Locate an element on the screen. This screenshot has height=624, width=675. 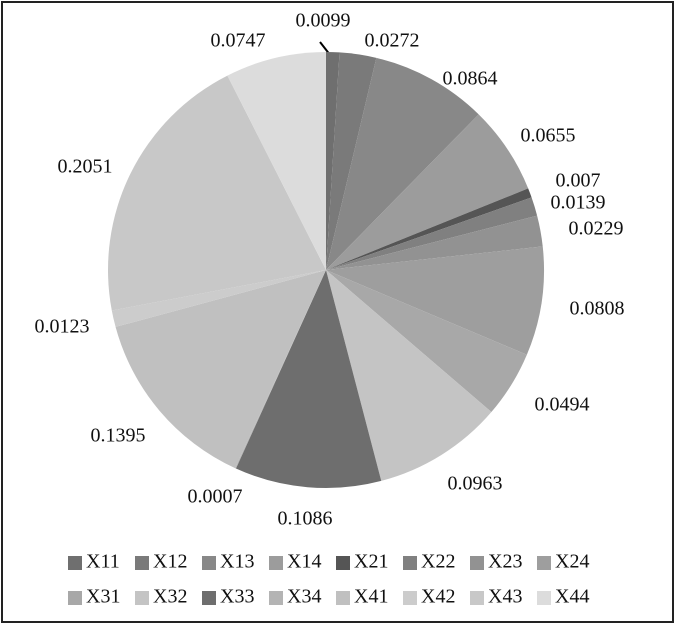
legend-label: X44 is located at coordinates (572, 597).